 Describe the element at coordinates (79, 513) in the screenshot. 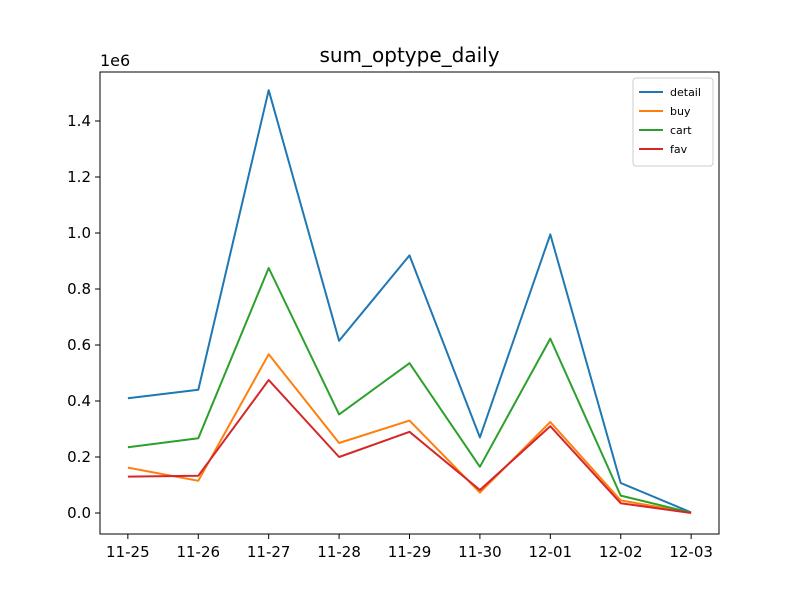

I see `y-tick-label: 0.0` at that location.